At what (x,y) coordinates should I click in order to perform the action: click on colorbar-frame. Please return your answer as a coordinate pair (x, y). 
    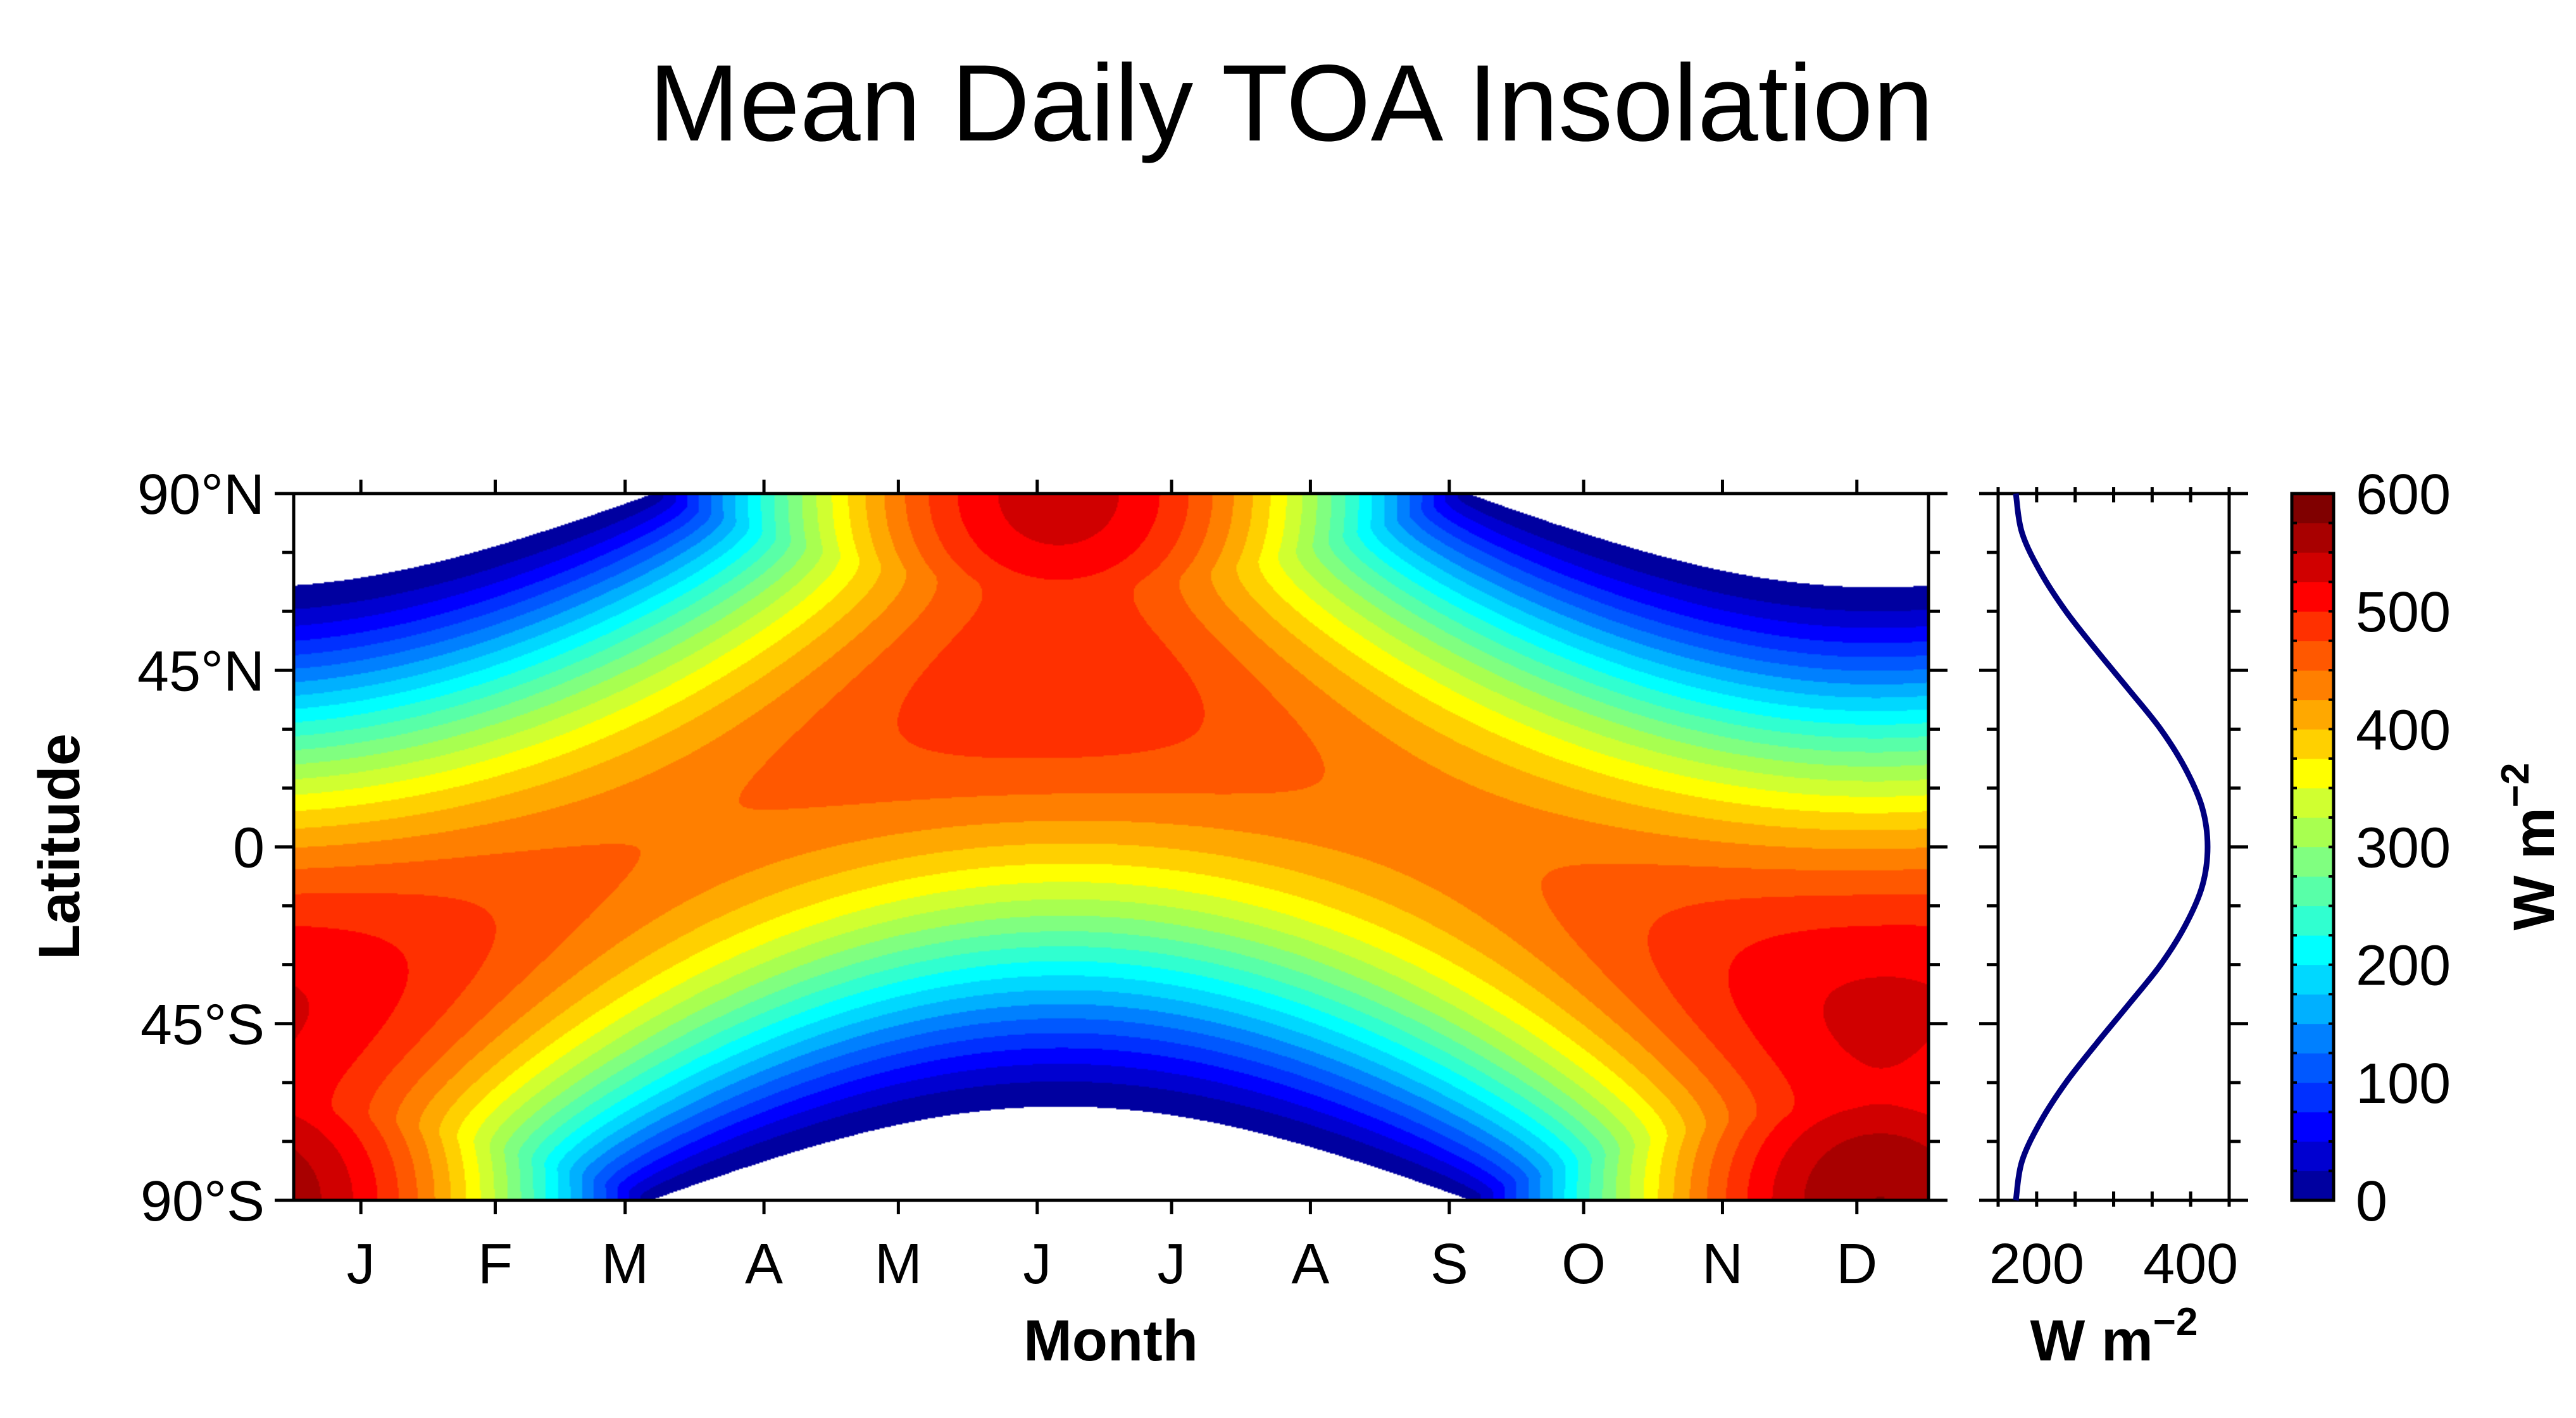
    Looking at the image, I should click on (2312, 847).